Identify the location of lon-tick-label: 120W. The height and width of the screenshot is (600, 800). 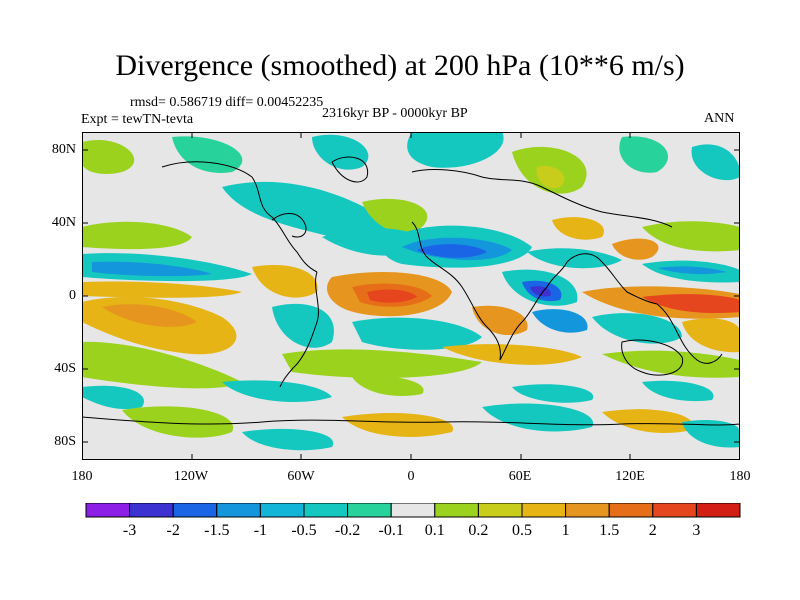
(191, 476).